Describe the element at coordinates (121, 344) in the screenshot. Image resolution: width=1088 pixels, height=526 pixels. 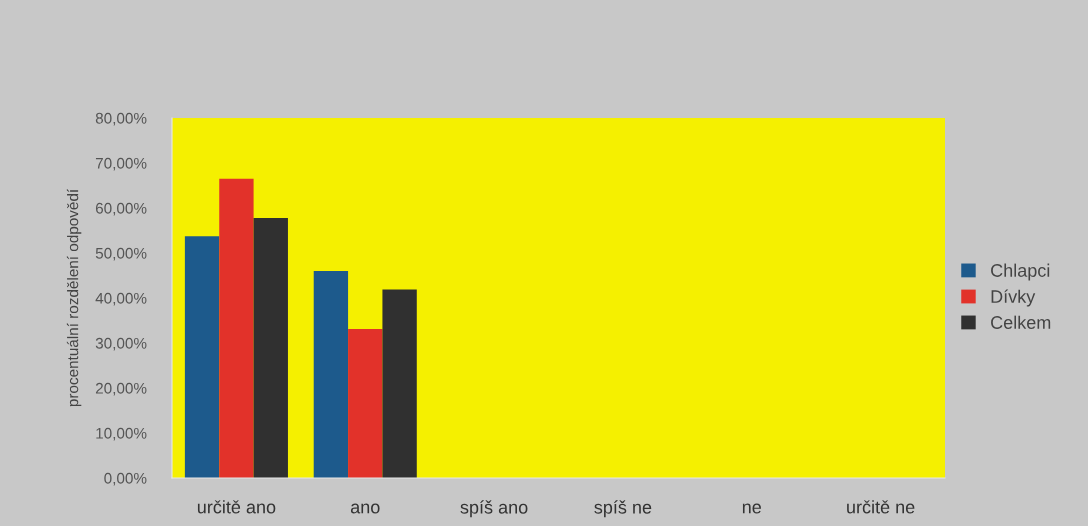
I see `y-tick-label: 30,00%` at that location.